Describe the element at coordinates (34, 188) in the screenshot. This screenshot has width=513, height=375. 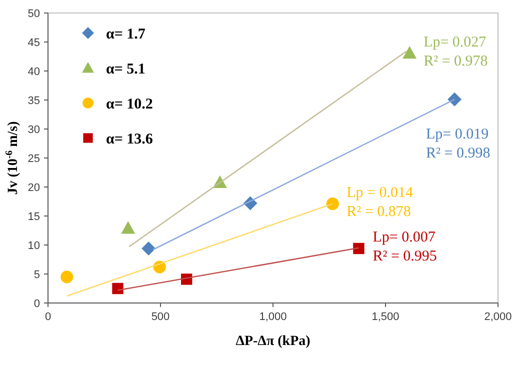
I see `y-tick-label: 20` at that location.